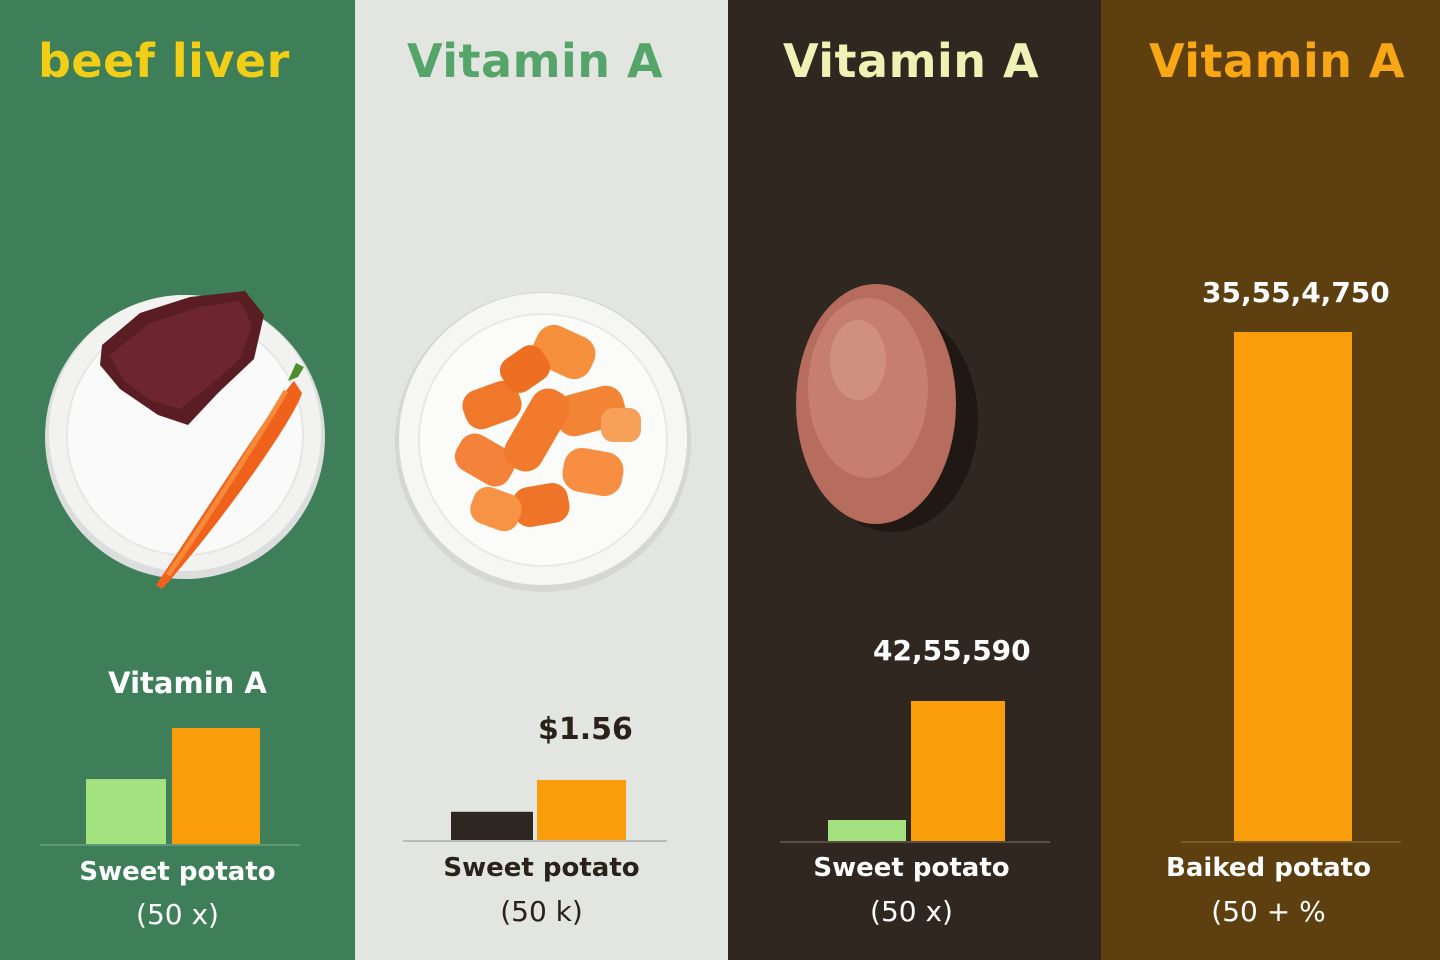  What do you see at coordinates (887, 408) in the screenshot?
I see `sweet-potato-image` at bounding box center [887, 408].